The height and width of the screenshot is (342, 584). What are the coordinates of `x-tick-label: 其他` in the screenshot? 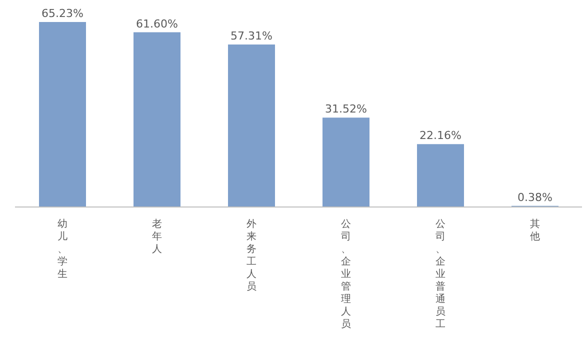 It's located at (535, 230).